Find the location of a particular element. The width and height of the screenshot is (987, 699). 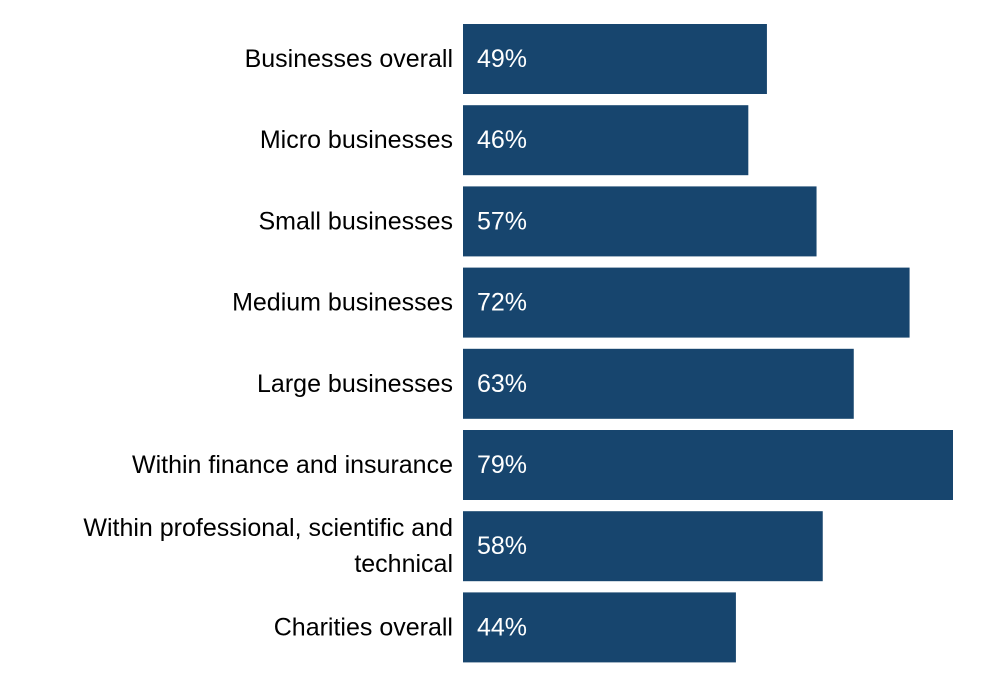

value-label-businesses-overall: 49% is located at coordinates (502, 59).